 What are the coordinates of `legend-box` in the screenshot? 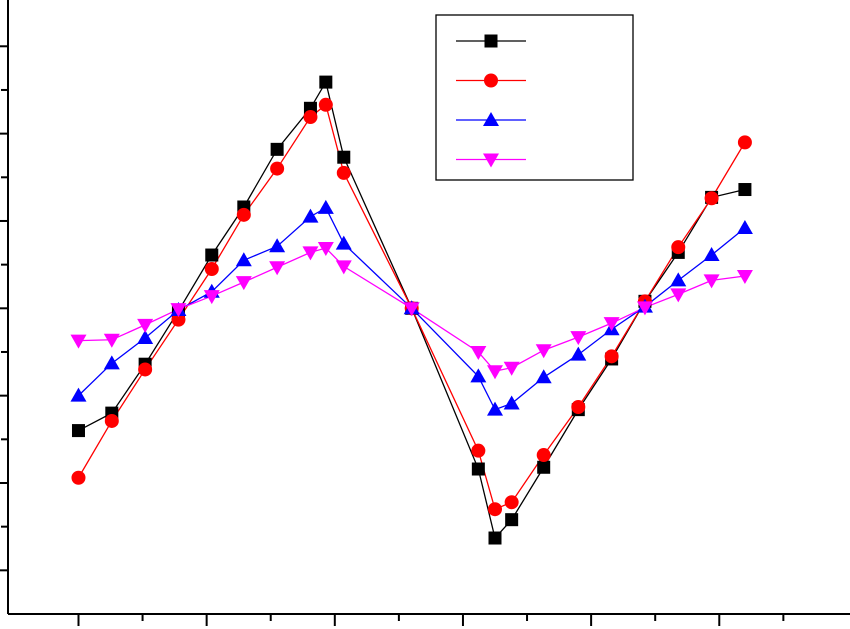 It's located at (534, 97).